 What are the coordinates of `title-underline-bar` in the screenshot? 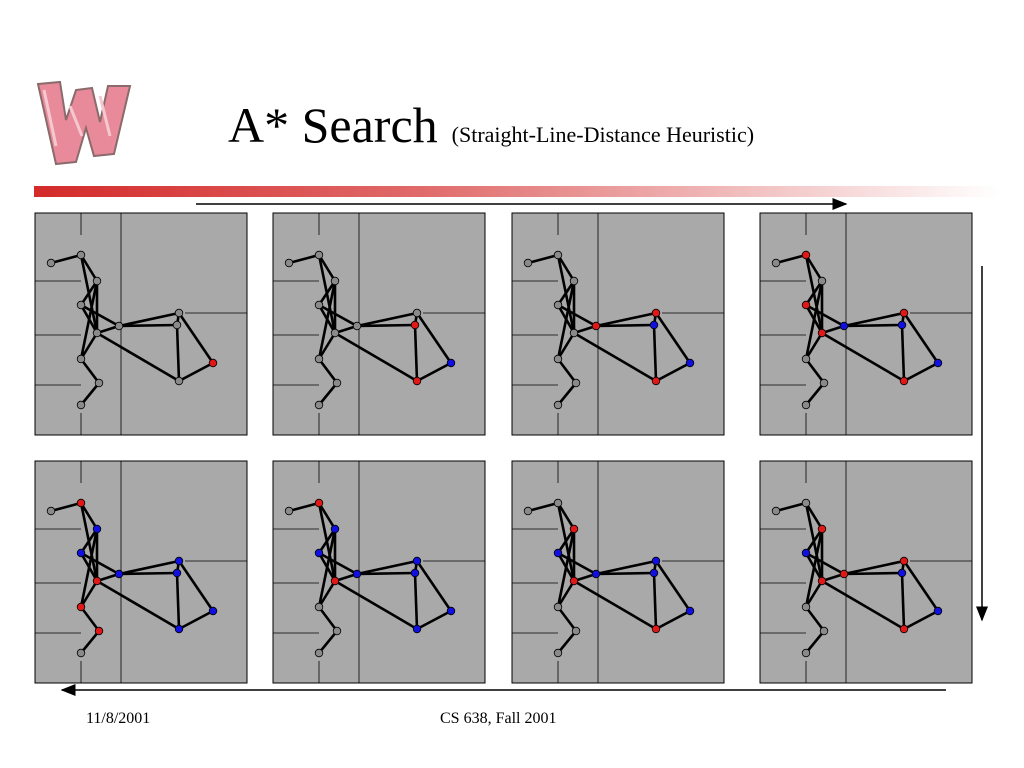 It's located at (517, 191).